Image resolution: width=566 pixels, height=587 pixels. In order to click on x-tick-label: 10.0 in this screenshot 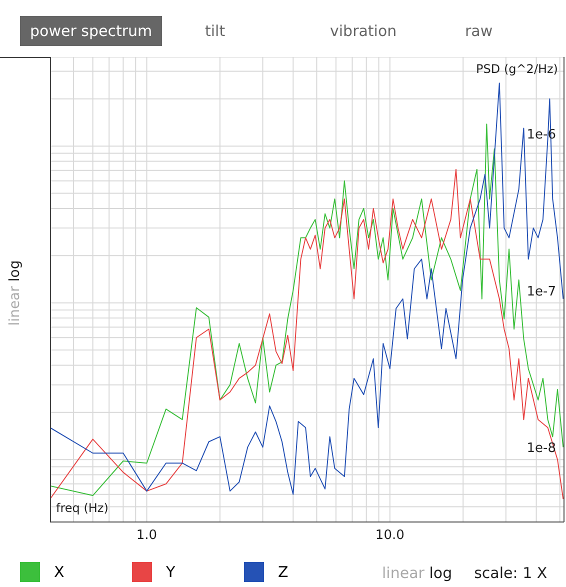, I will do `click(389, 536)`.